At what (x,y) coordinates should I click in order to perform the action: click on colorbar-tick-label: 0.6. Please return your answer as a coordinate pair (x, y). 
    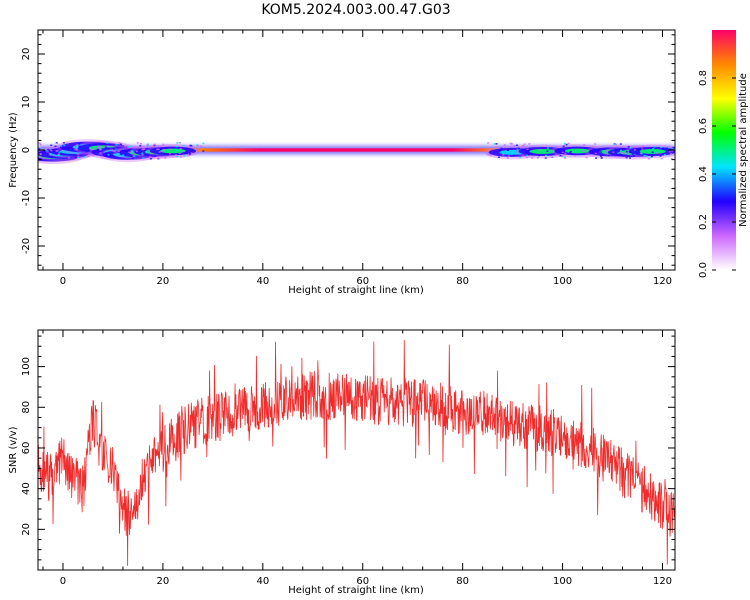
    Looking at the image, I should click on (703, 126).